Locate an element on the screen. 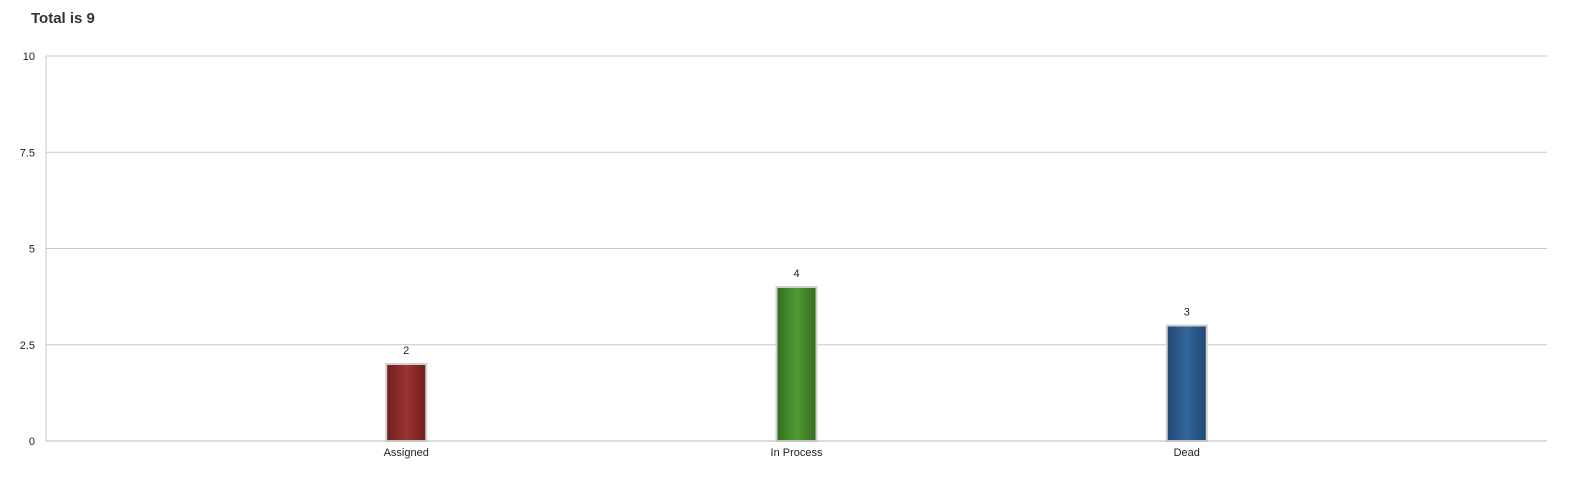  data-label: 4 is located at coordinates (796, 274).